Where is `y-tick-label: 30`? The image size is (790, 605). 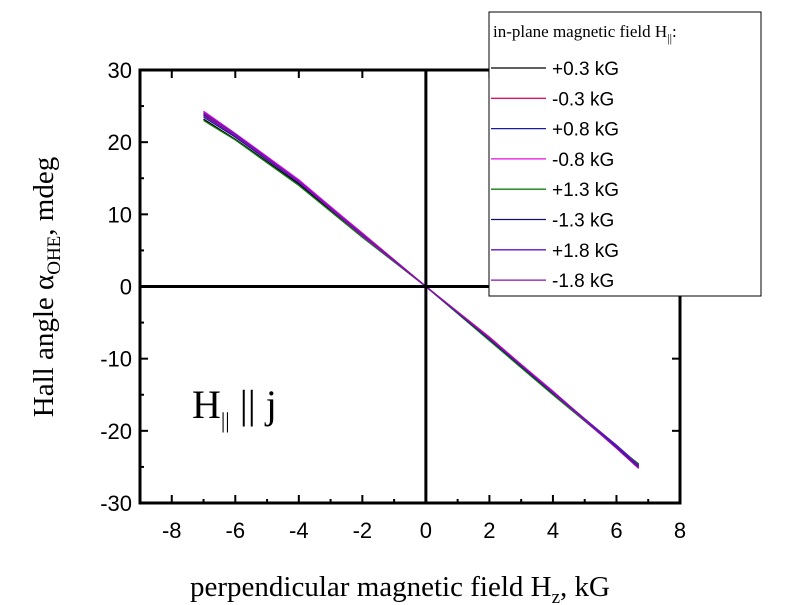 y-tick-label: 30 is located at coordinates (120, 70).